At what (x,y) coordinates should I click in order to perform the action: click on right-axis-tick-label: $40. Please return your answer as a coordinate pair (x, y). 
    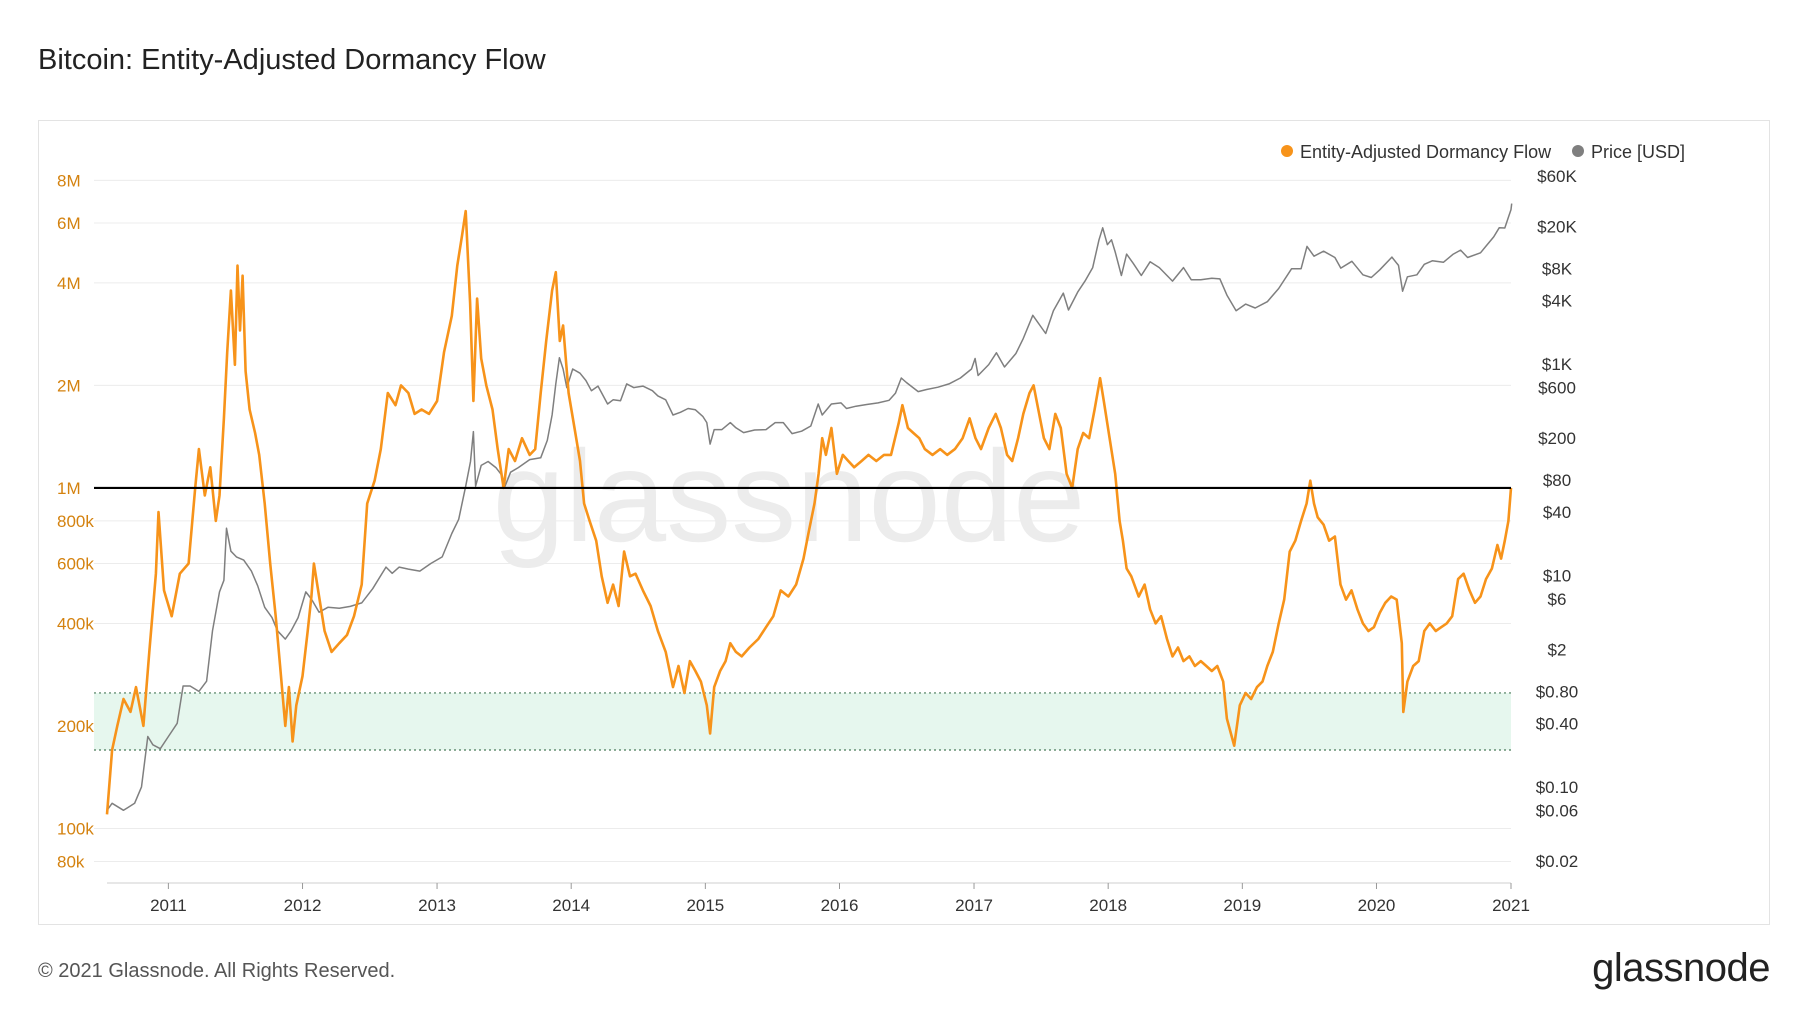
    Looking at the image, I should click on (1557, 512).